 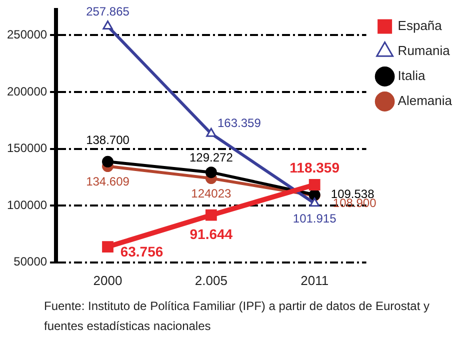 What do you see at coordinates (412, 76) in the screenshot?
I see `legend-label: Italia` at bounding box center [412, 76].